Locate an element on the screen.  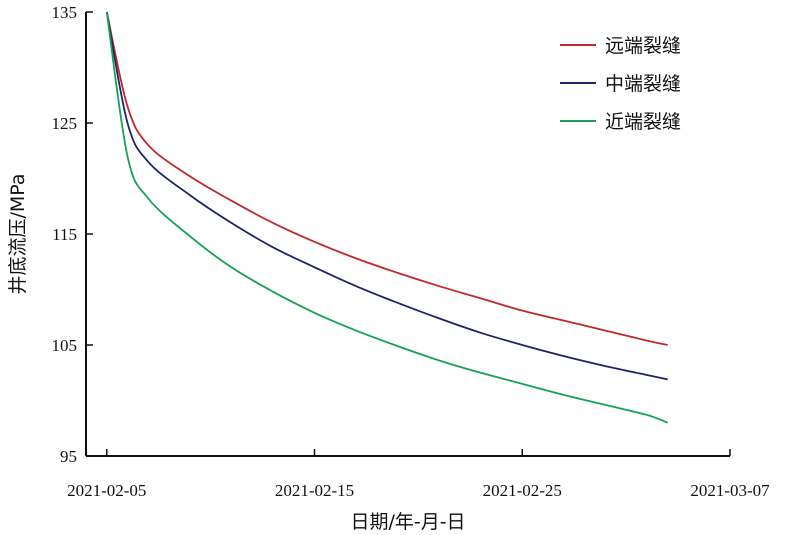
y-axis-title: 井底流压/MPa is located at coordinates (18, 233).